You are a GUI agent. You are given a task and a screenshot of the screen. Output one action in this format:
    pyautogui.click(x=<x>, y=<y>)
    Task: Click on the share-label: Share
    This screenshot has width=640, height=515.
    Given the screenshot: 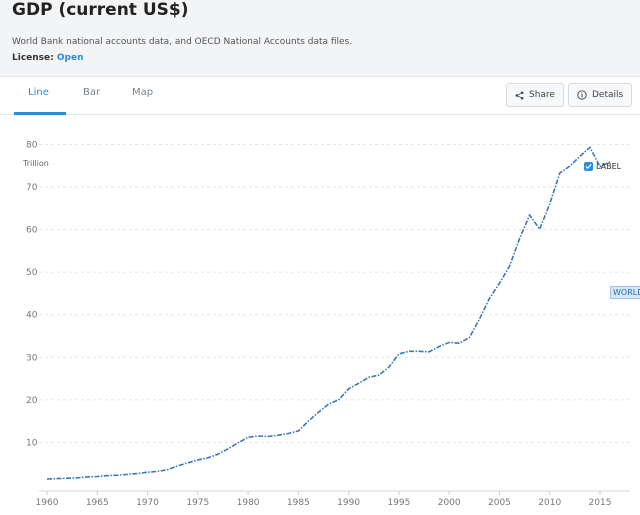 What is the action you would take?
    pyautogui.click(x=542, y=95)
    